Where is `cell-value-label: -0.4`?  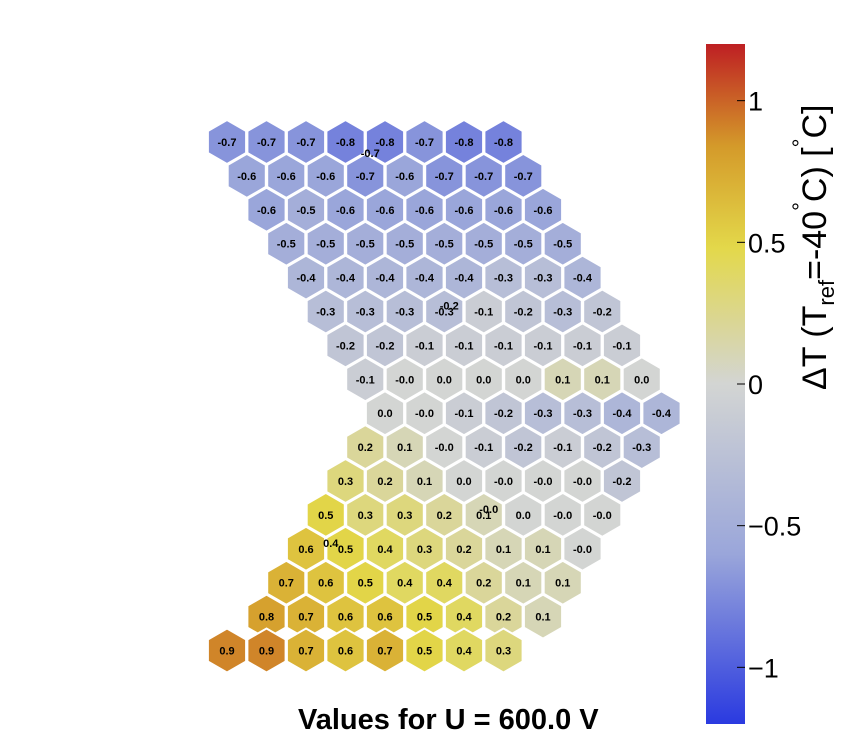 cell-value-label: -0.4 is located at coordinates (465, 279).